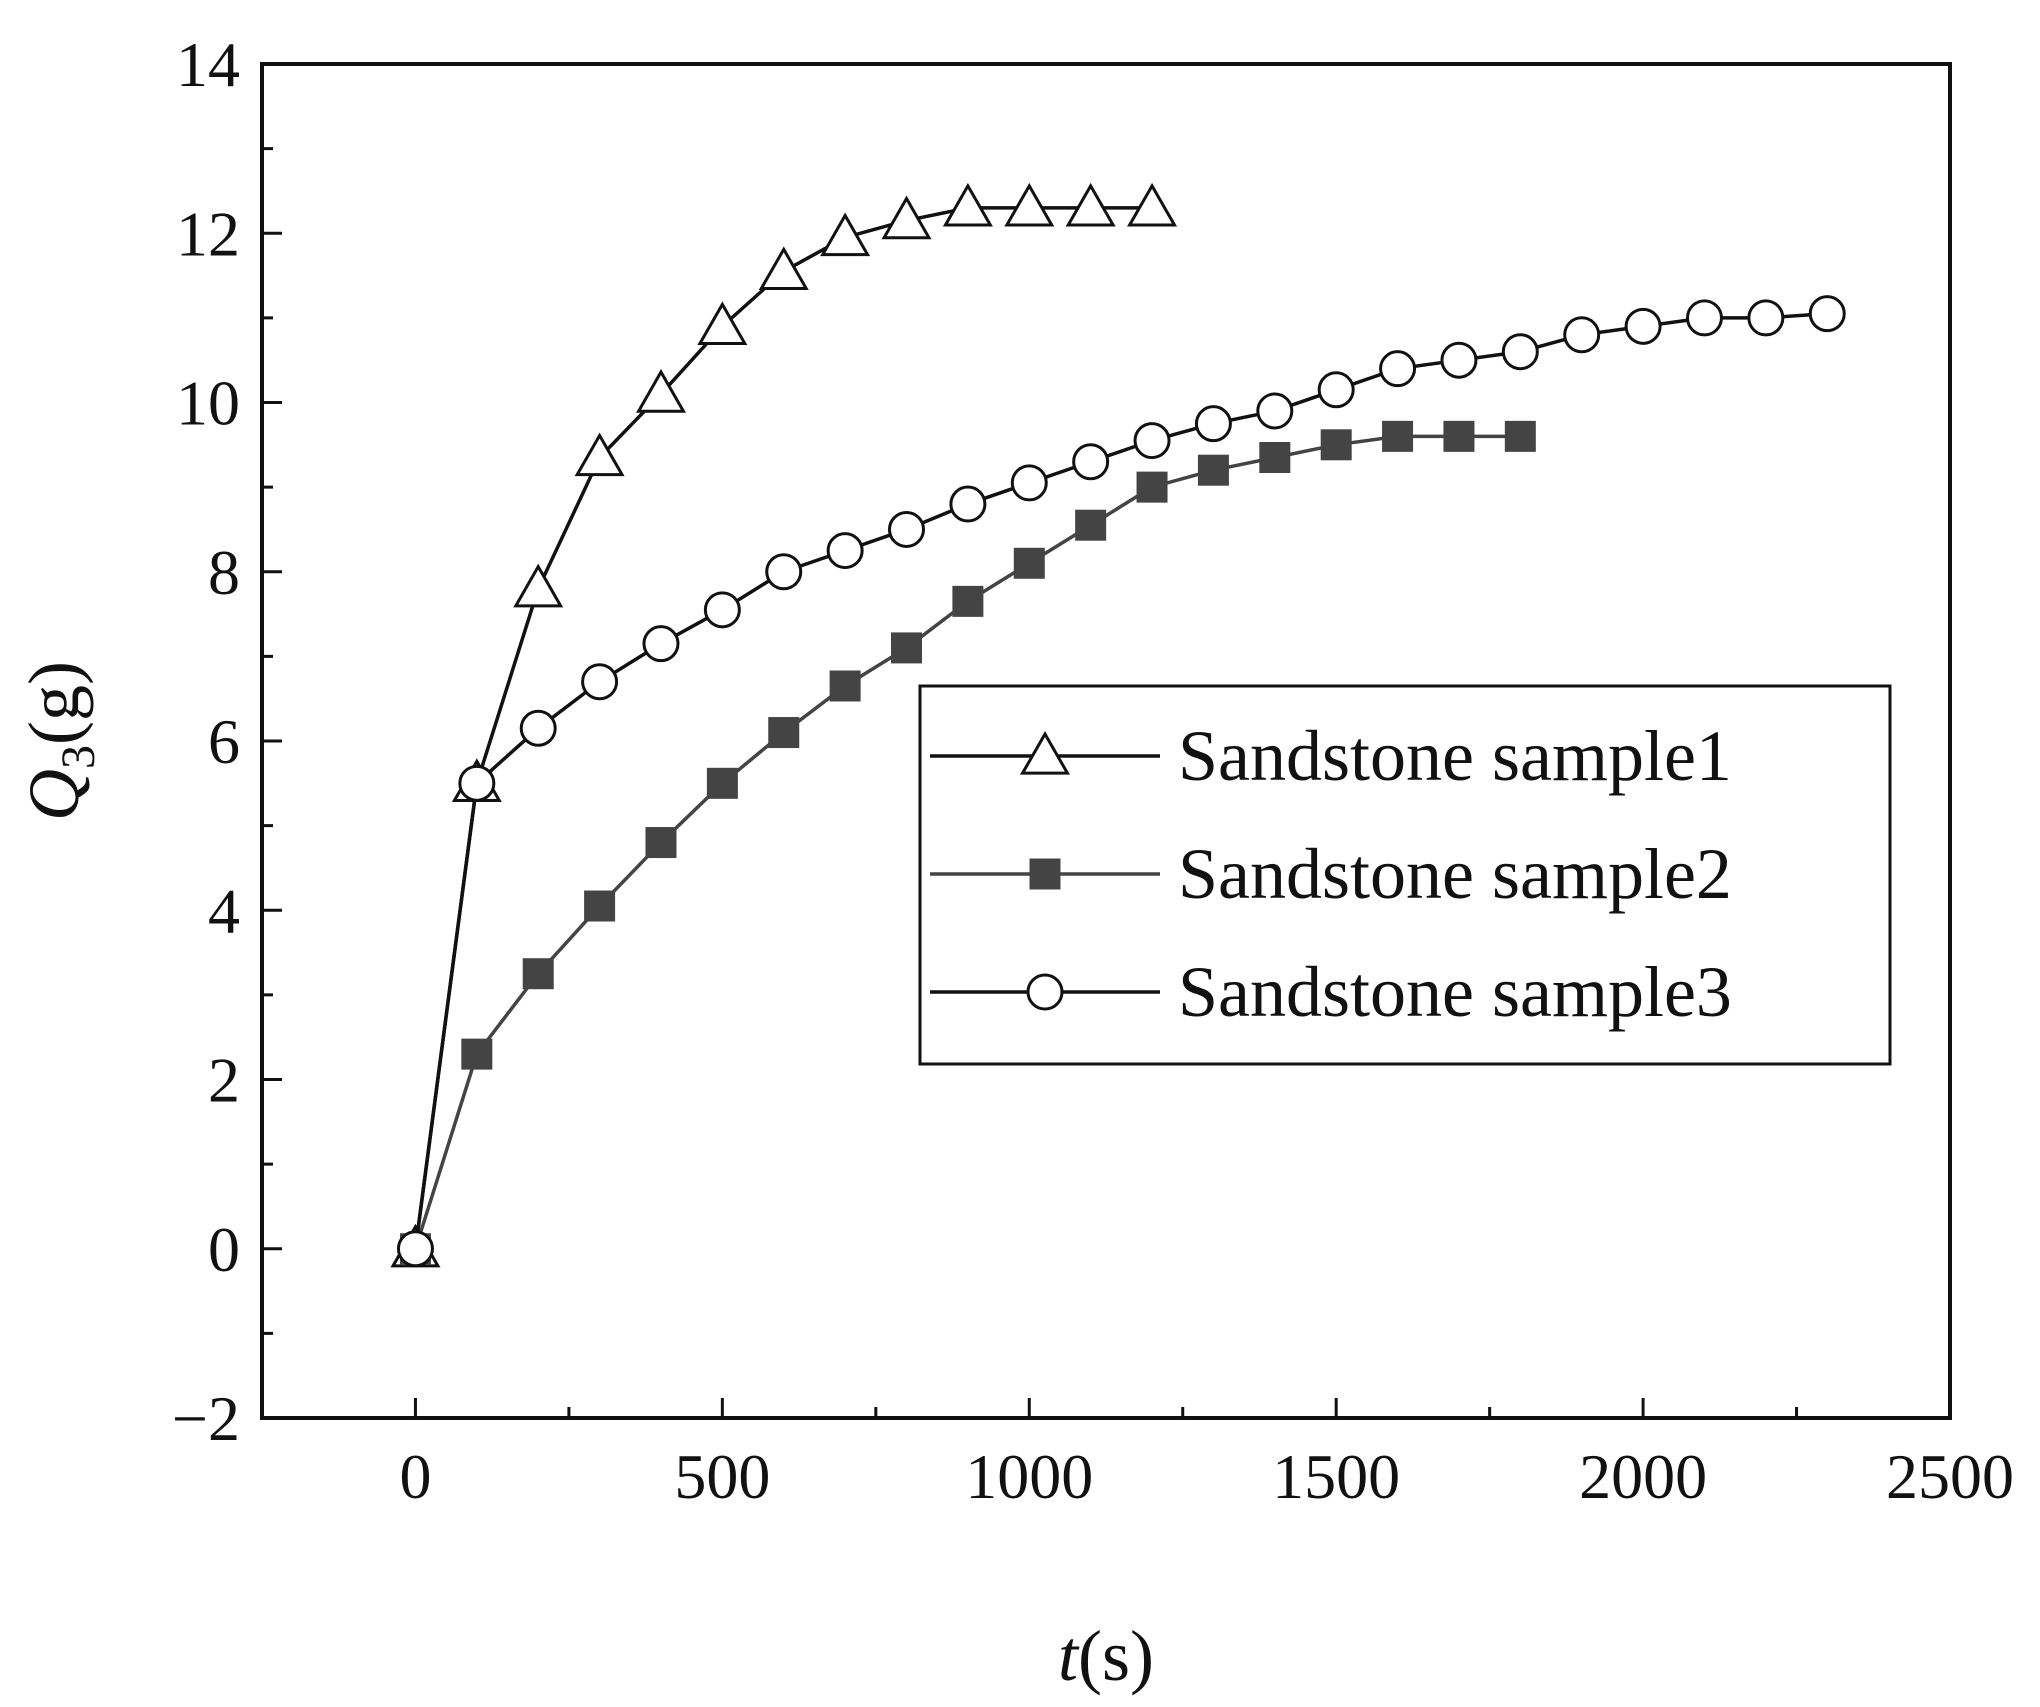 The image size is (2040, 1707). Describe the element at coordinates (224, 741) in the screenshot. I see `y-tick-label: 6` at that location.